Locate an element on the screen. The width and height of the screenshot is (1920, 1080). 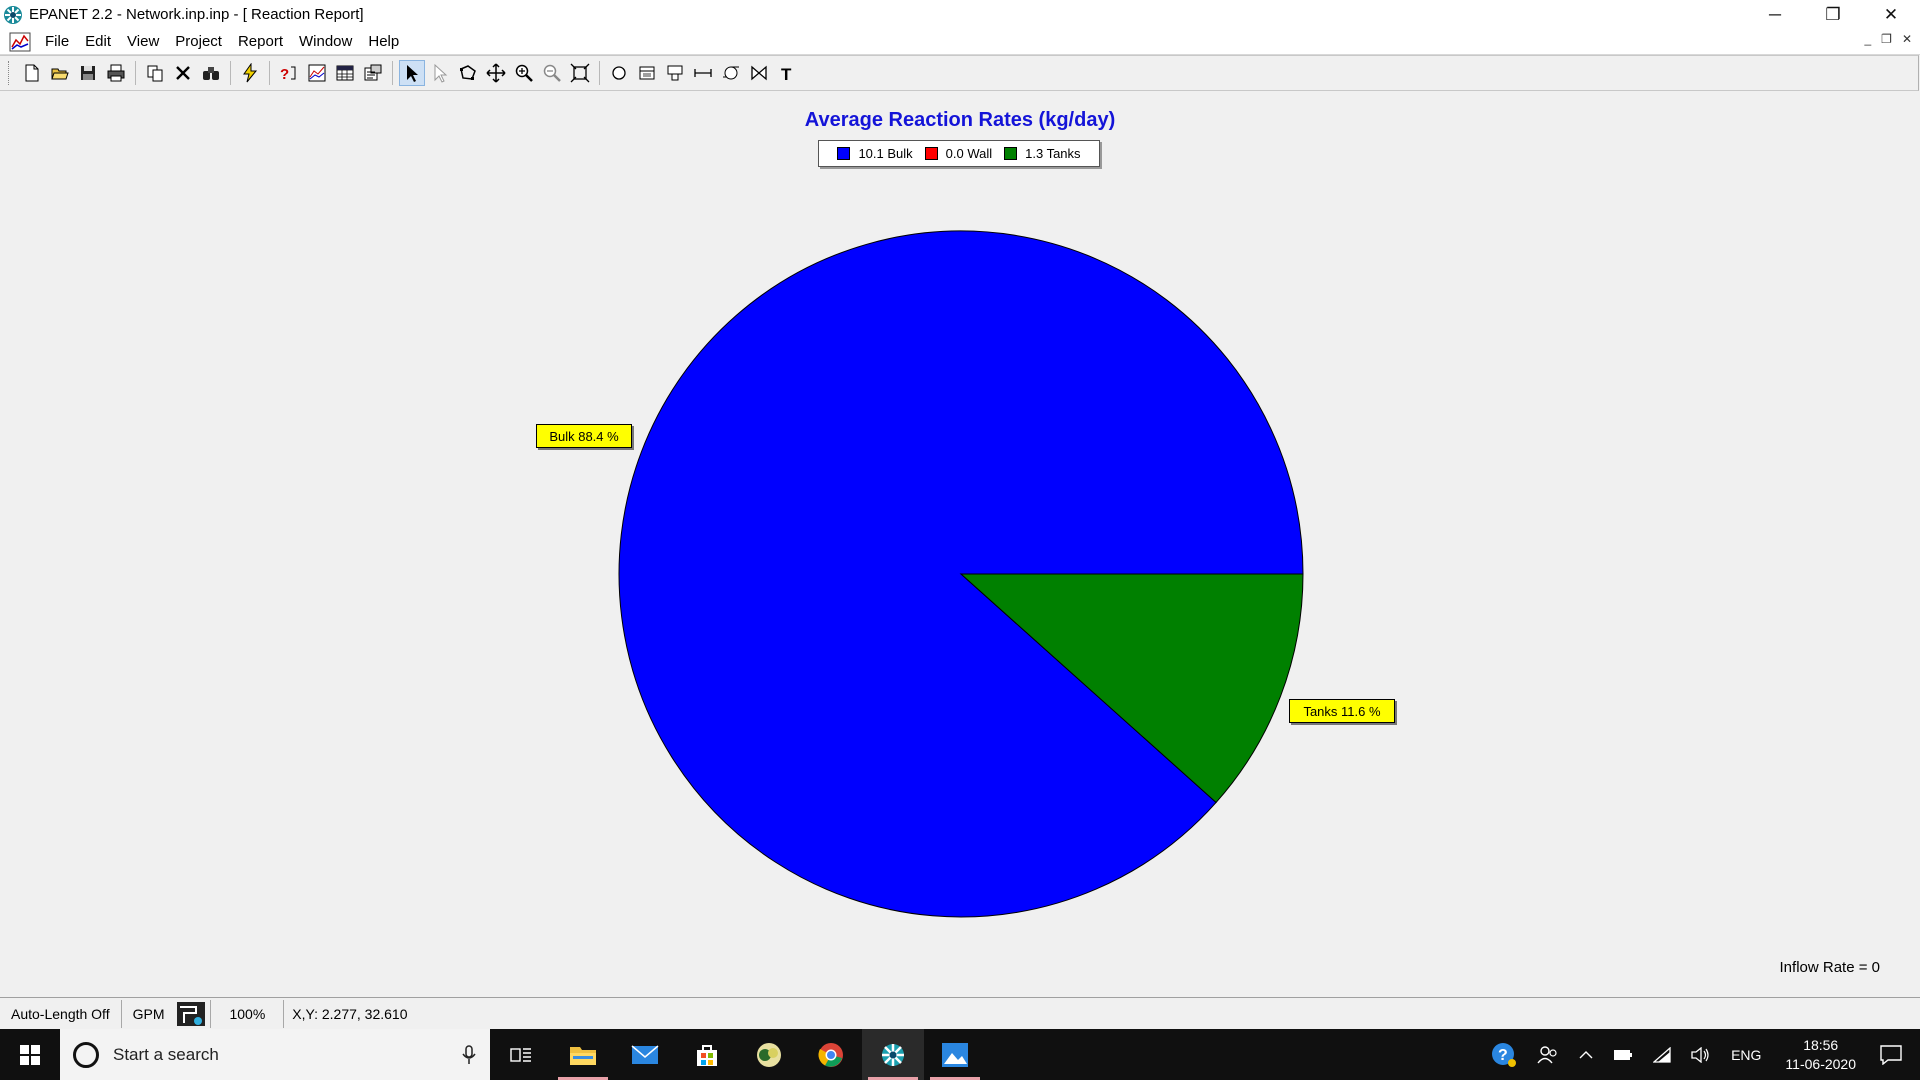
menu-window: Window is located at coordinates (326, 41).